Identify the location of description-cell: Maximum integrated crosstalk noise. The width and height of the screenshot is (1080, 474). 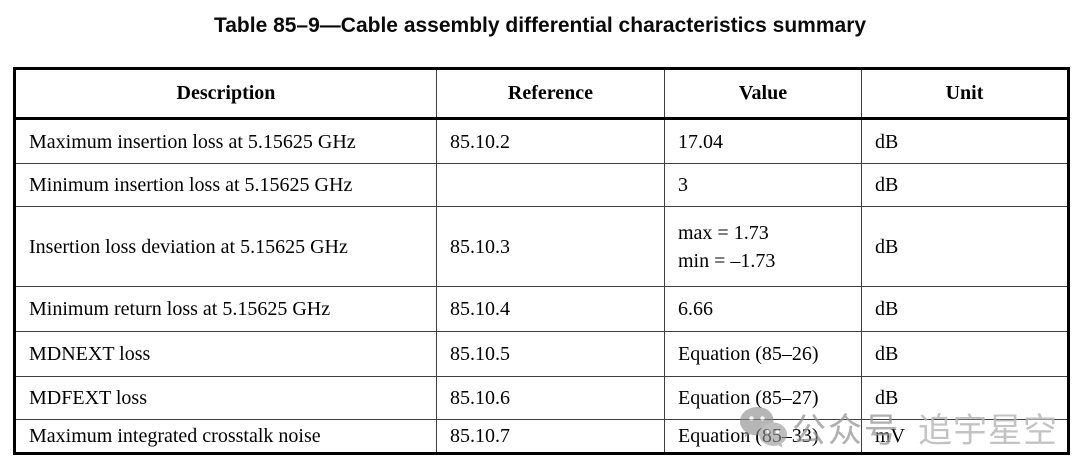
(225, 436).